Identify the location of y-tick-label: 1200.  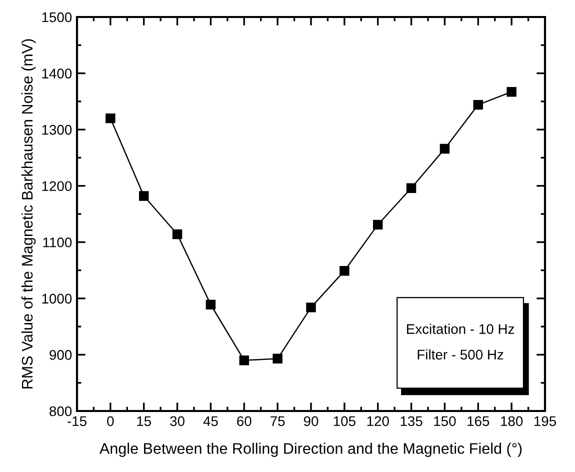
(57, 186).